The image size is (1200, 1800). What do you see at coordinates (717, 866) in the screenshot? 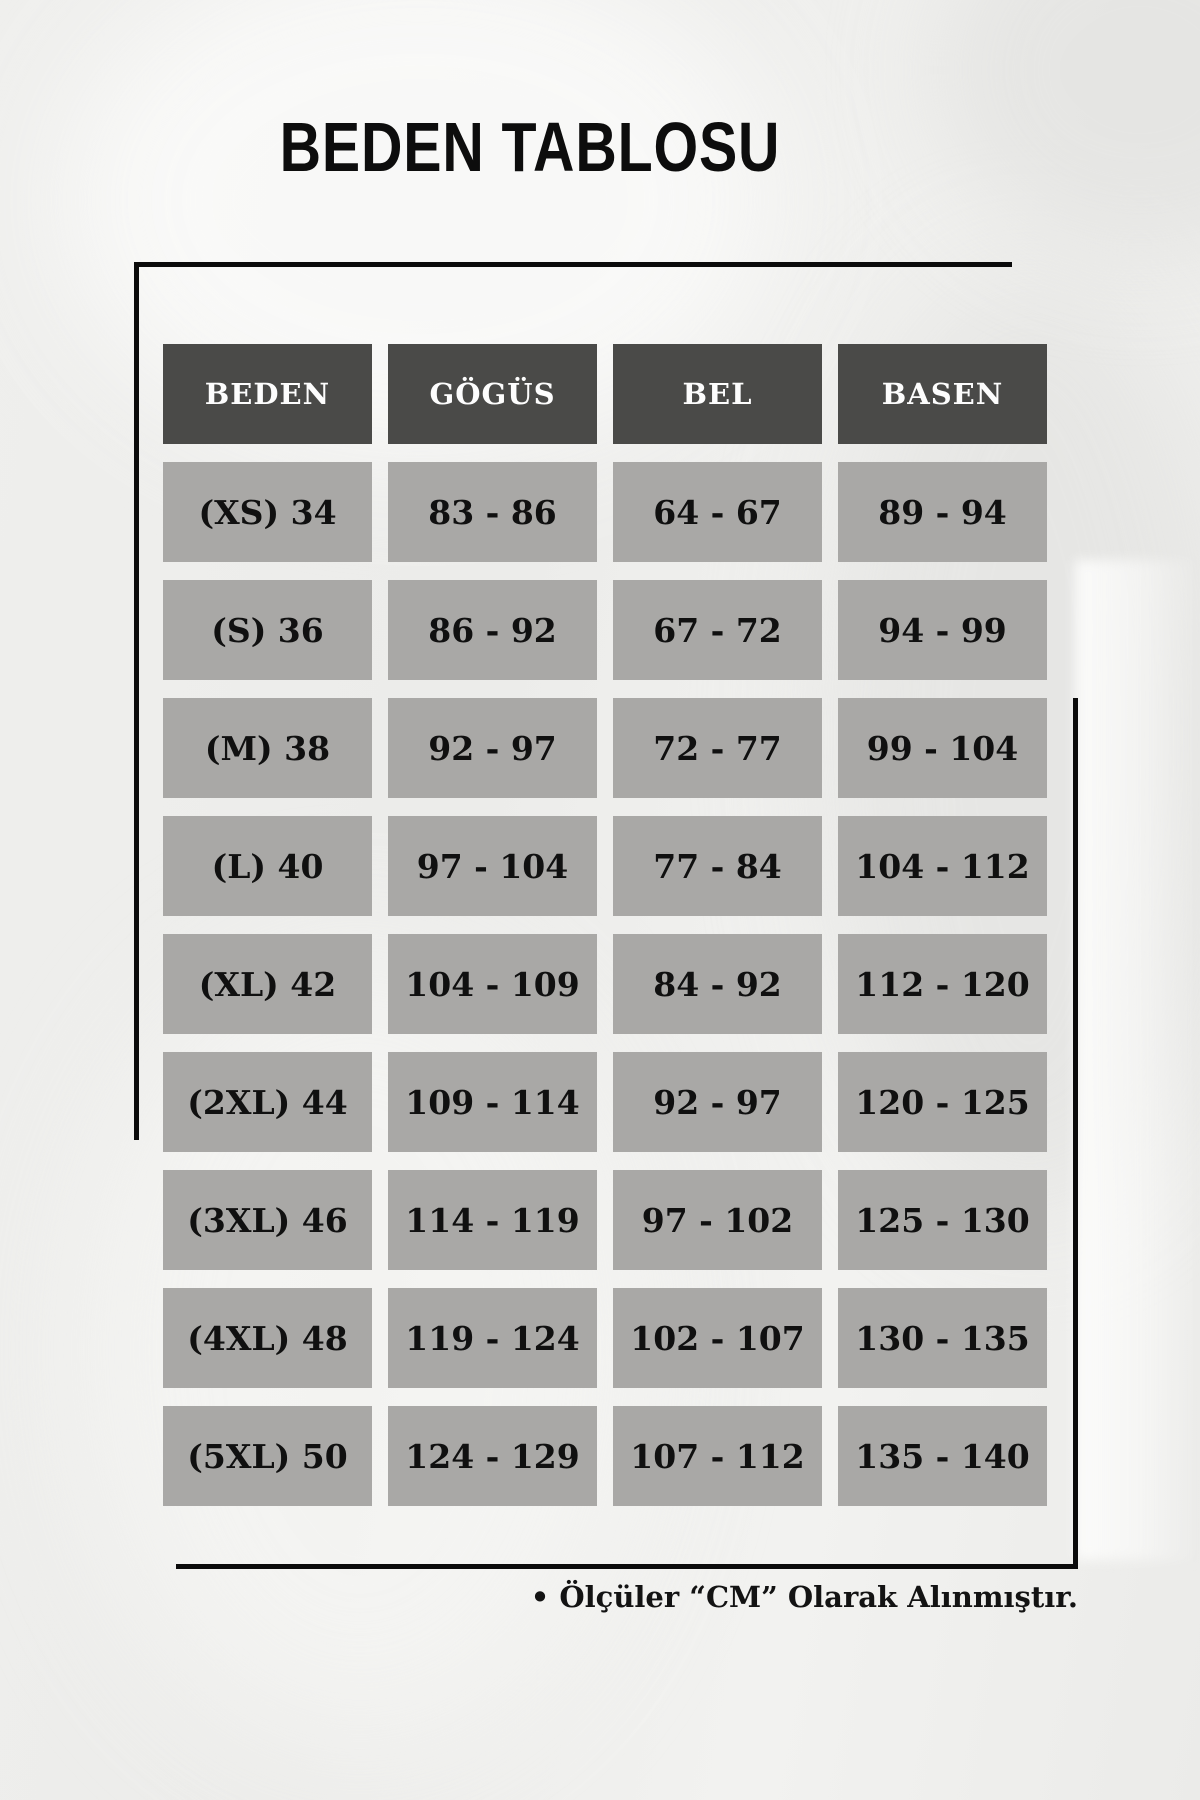
I see `table-cell-r4-bel: 77 - 84` at bounding box center [717, 866].